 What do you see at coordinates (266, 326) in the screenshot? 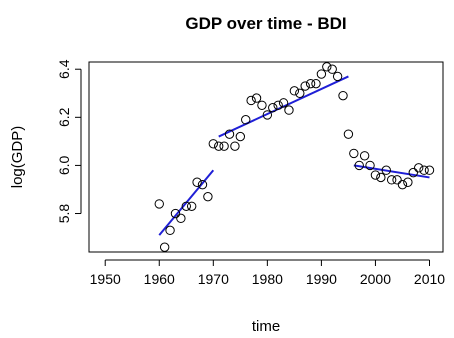
I see `x-axis-label: time` at bounding box center [266, 326].